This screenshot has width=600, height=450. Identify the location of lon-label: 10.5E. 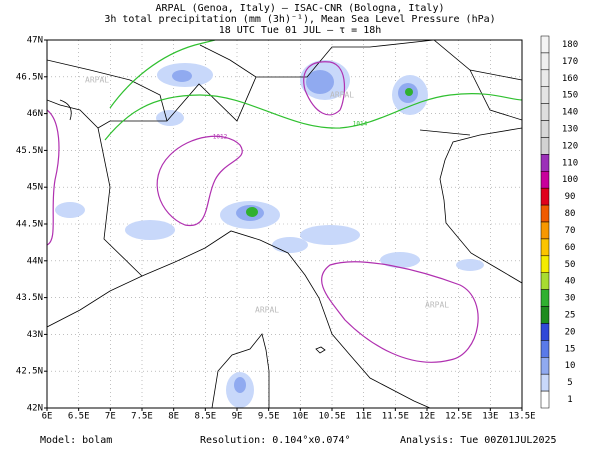
(331, 417).